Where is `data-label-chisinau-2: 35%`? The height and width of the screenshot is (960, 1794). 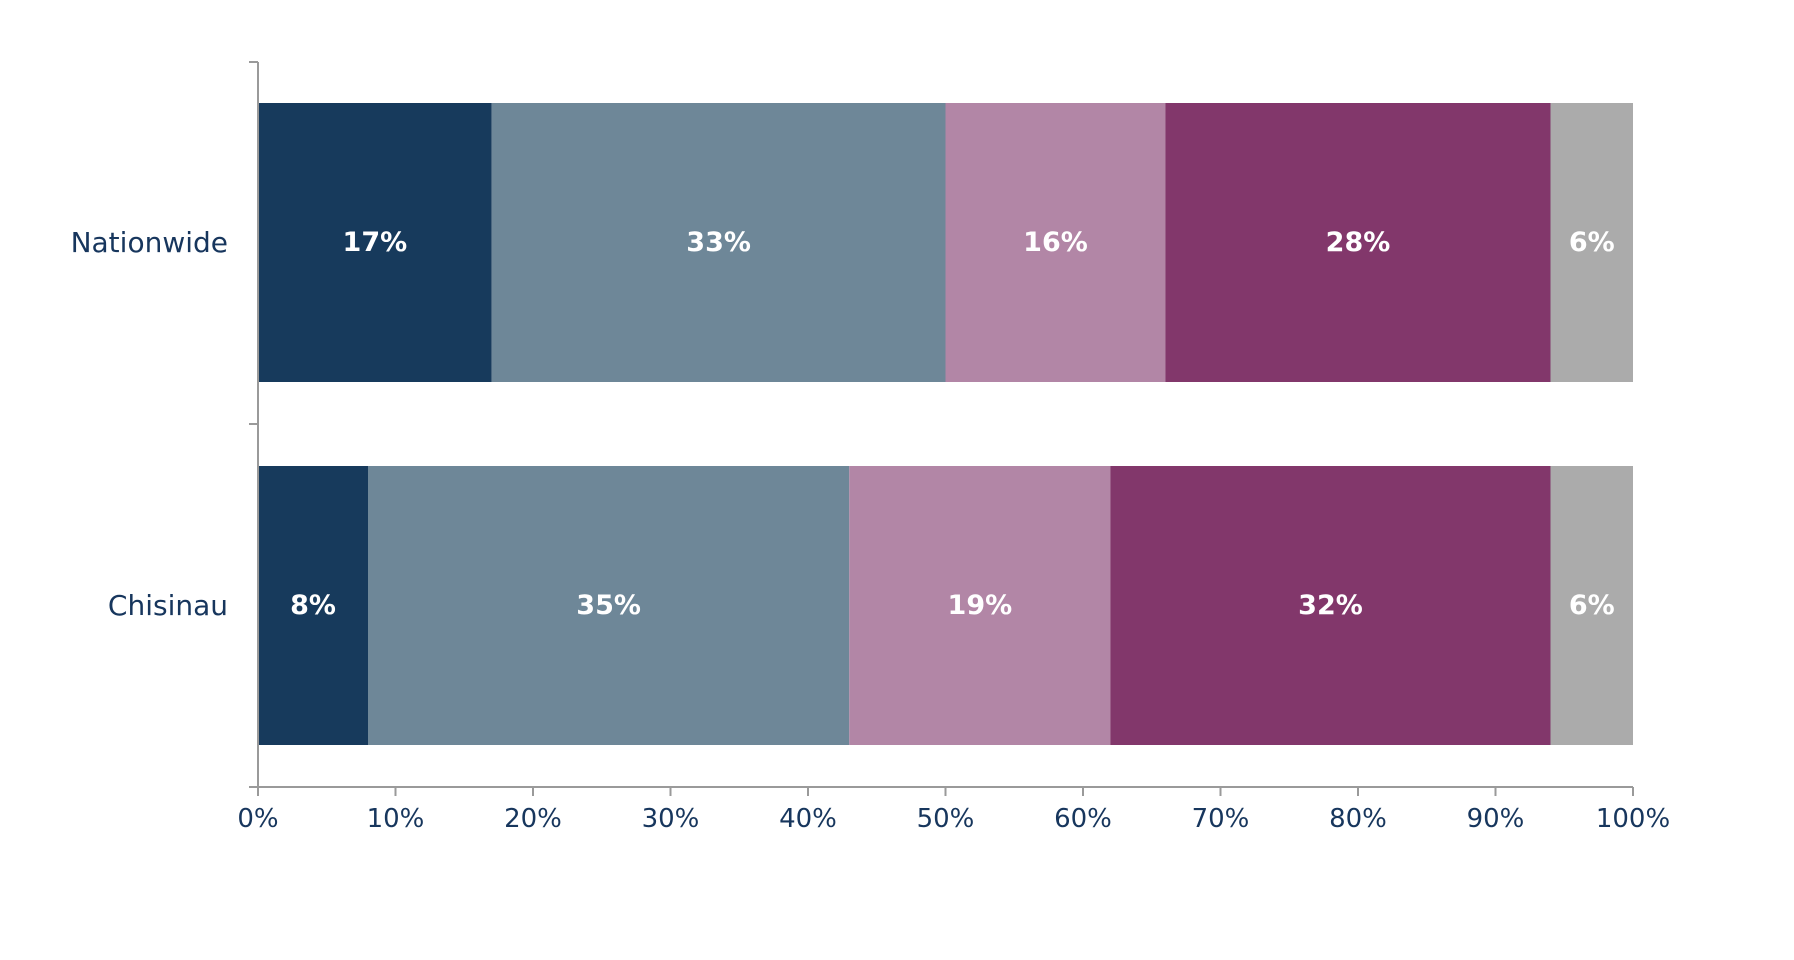
data-label-chisinau-2: 35% is located at coordinates (608, 605).